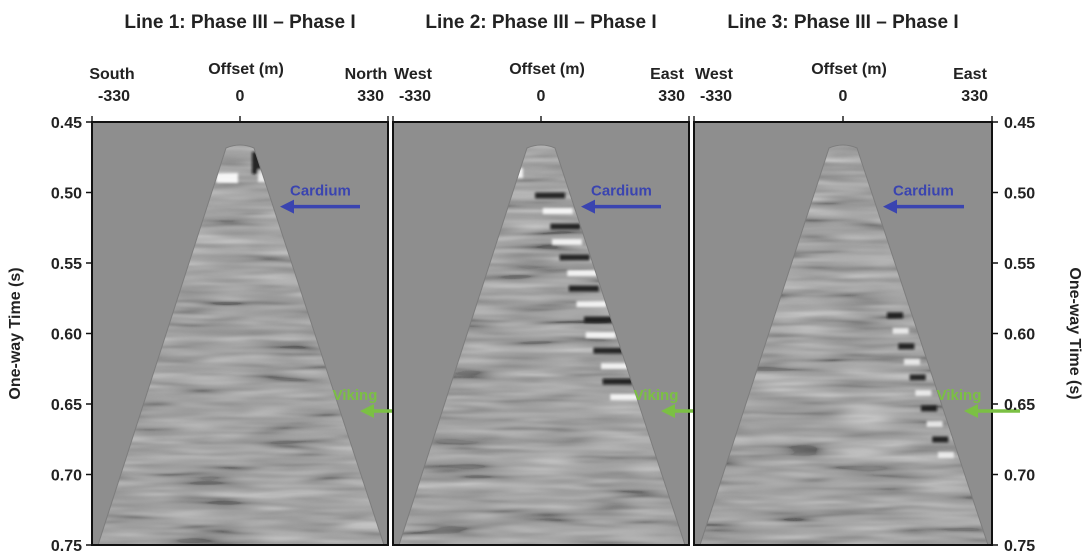 The width and height of the screenshot is (1090, 560). I want to click on direction-left-label: South, so click(111, 74).